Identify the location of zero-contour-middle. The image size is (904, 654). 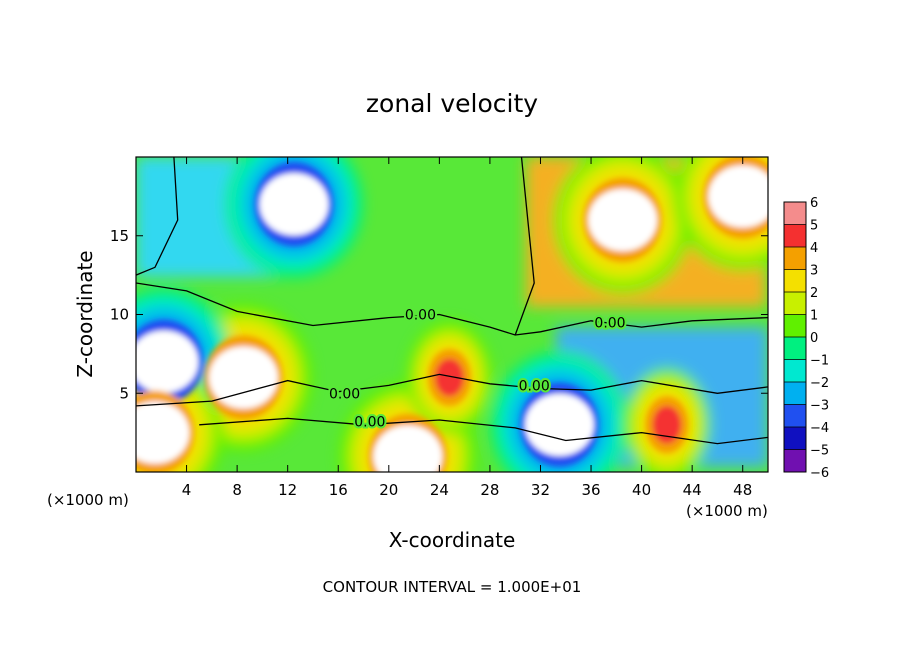
(452, 390).